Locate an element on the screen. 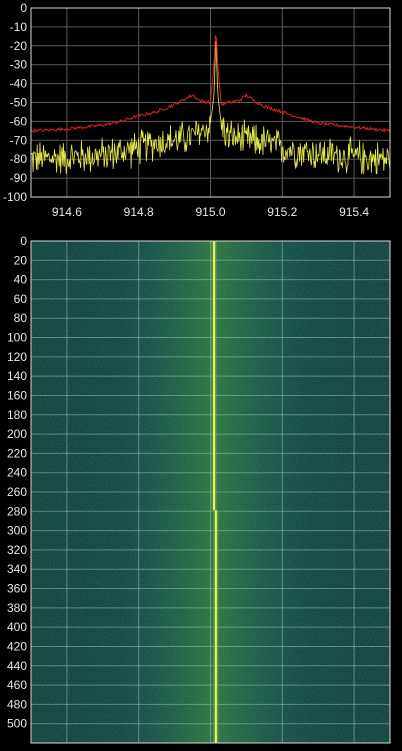 This screenshot has width=402, height=751. waterfall-y-tick-label: 100 is located at coordinates (17, 338).